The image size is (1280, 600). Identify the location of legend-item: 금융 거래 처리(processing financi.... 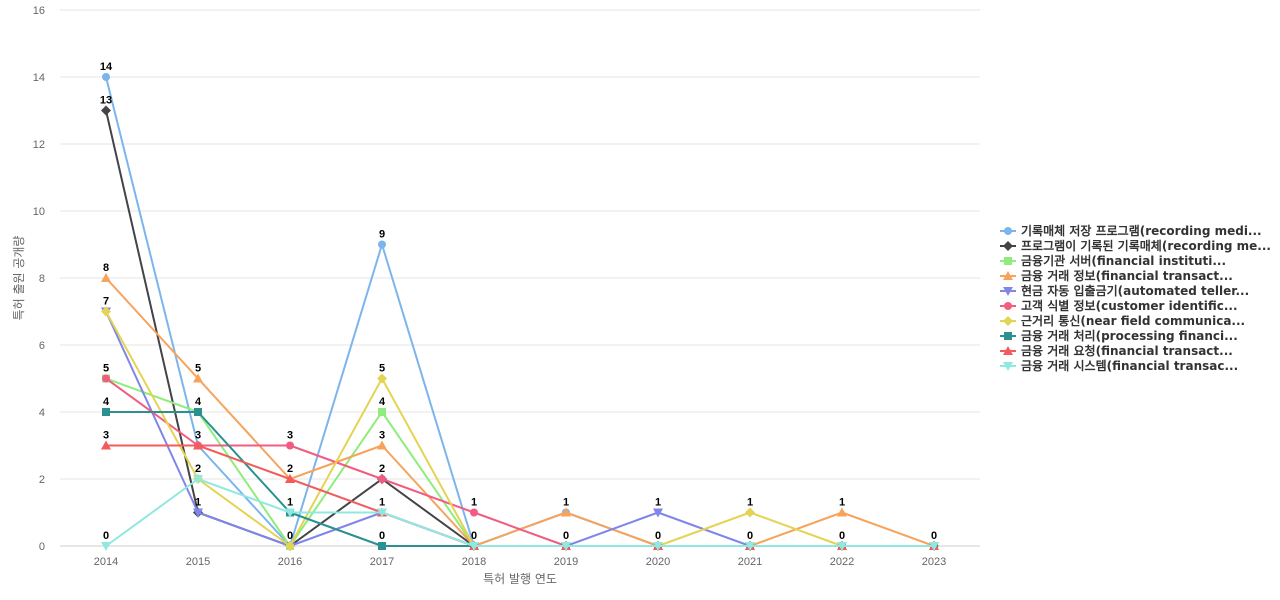
(1119, 335).